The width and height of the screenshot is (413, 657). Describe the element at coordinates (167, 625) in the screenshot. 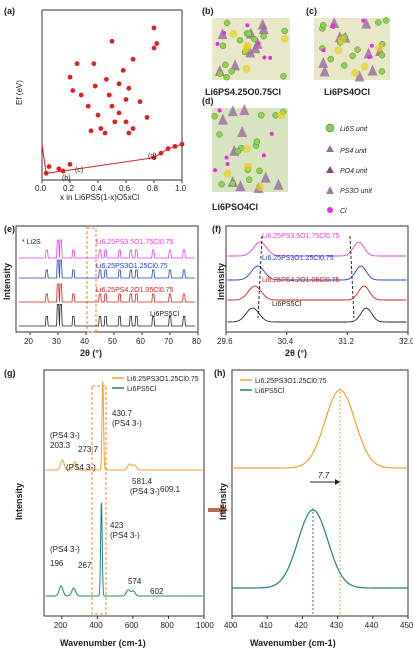

I see `g-tick-label: 800` at that location.